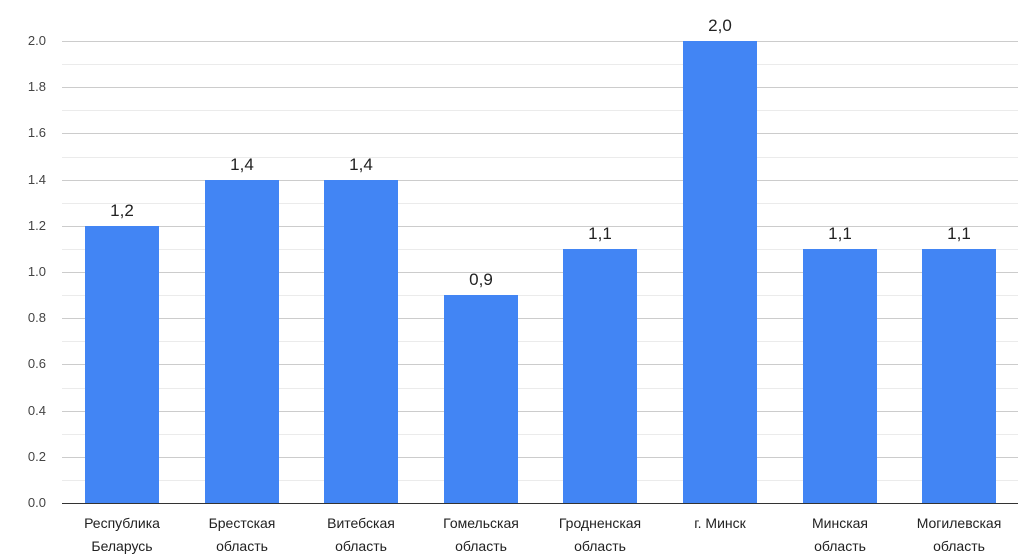 This screenshot has width=1029, height=559. I want to click on y-tick-label: 1.8, so click(36, 86).